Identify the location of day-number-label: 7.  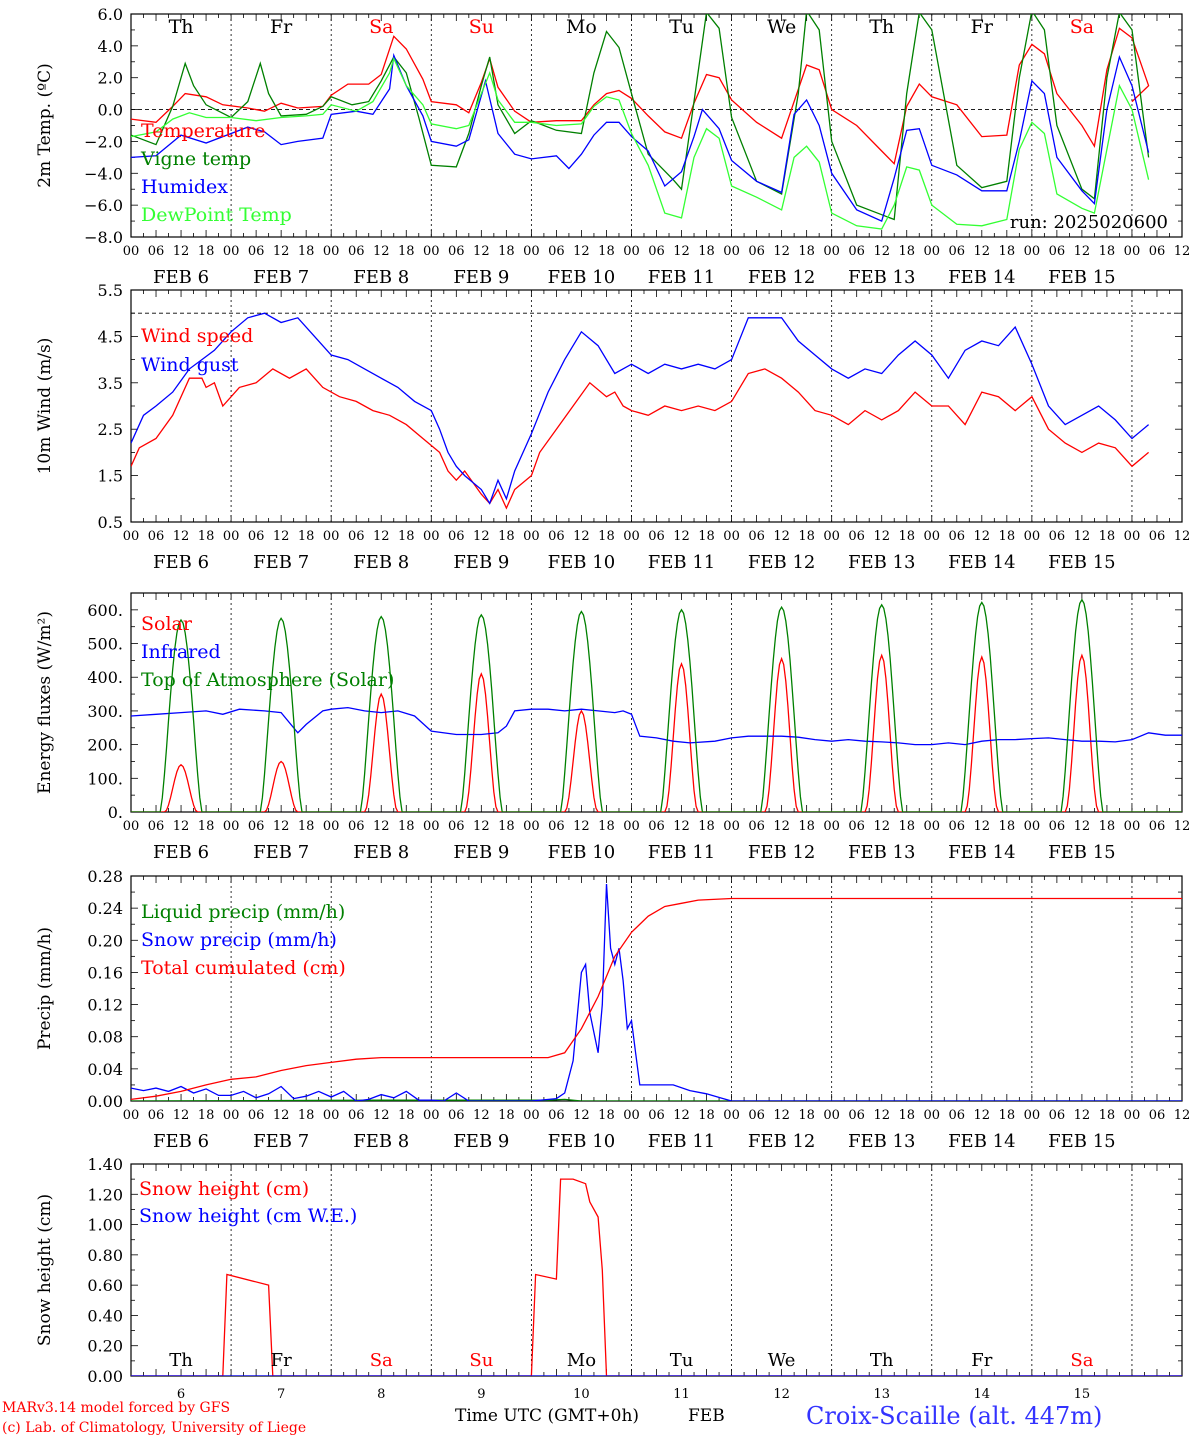
(281, 1394).